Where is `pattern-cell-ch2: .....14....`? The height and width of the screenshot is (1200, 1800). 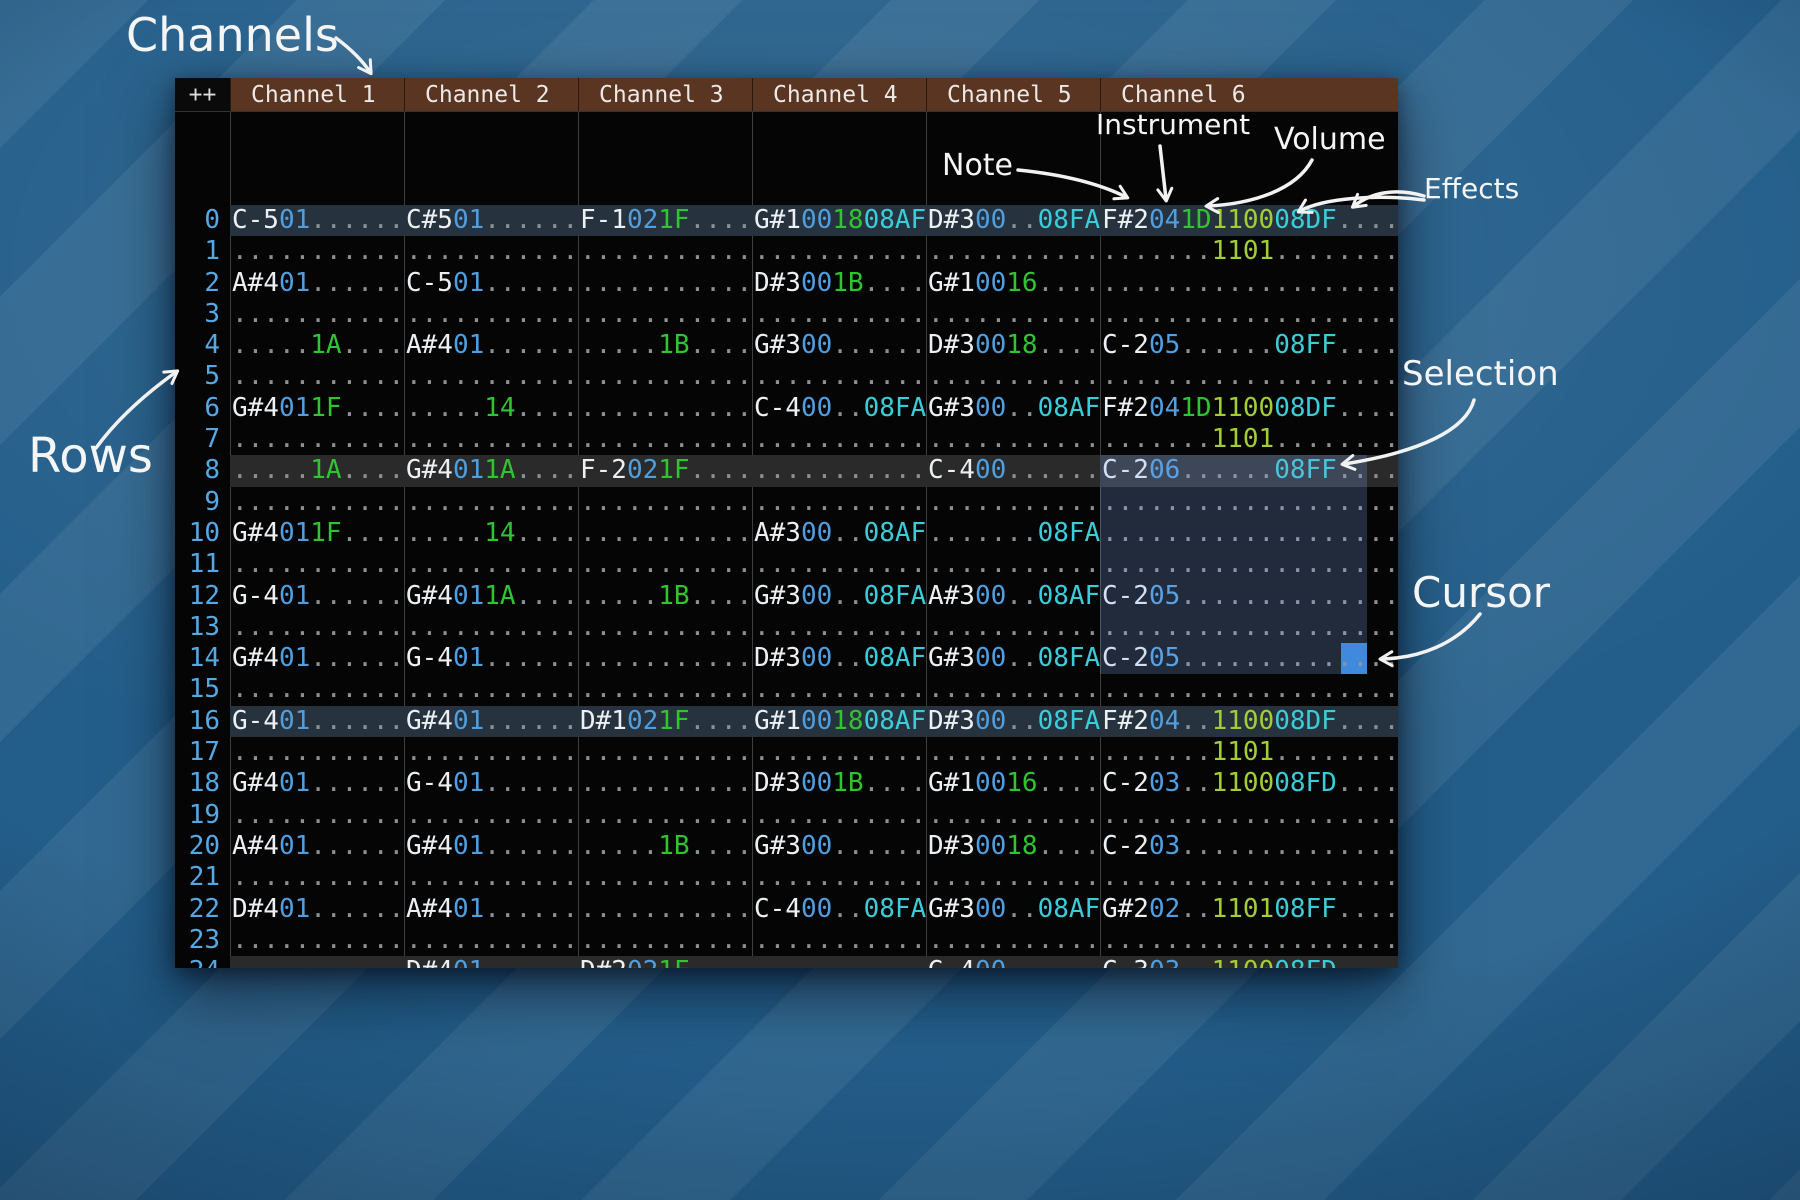
pattern-cell-ch2: .....14.... is located at coordinates (491, 533).